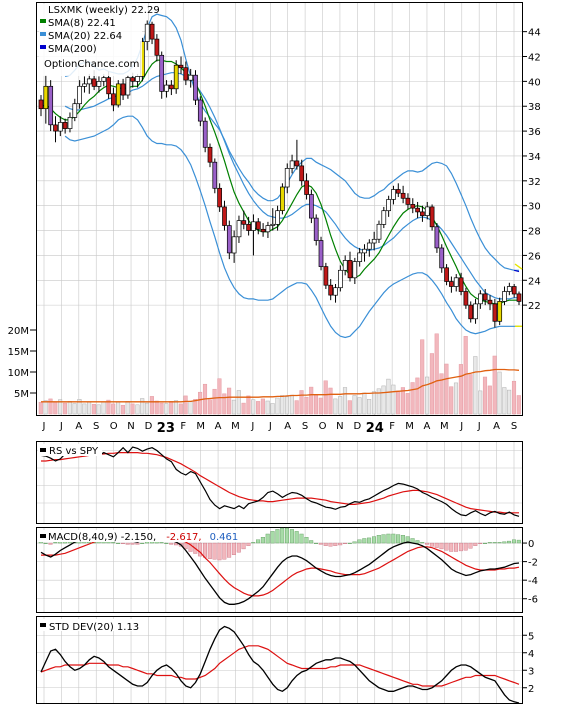 This screenshot has width=566, height=706. I want to click on x-tick-label: D, so click(357, 426).